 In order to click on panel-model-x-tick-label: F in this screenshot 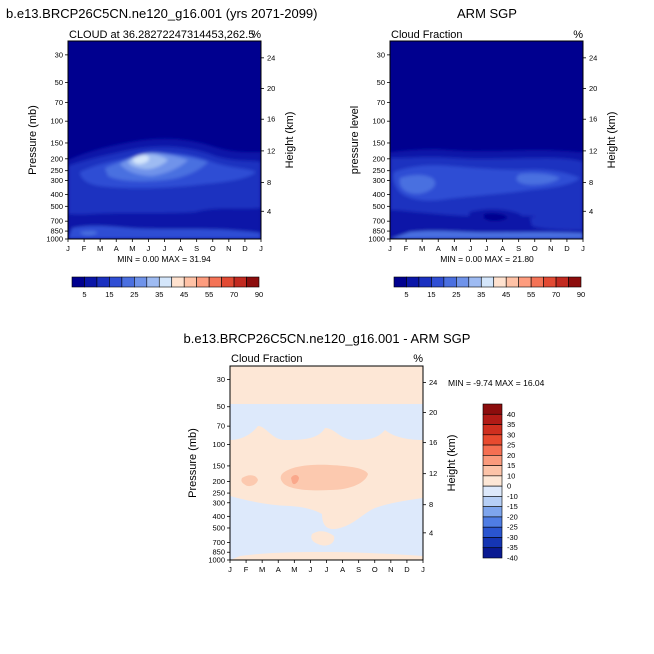, I will do `click(84, 248)`.